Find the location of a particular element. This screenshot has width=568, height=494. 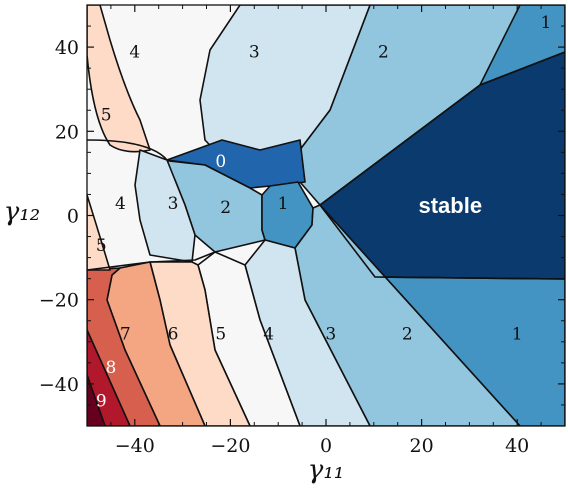

region-count-label: 7 is located at coordinates (125, 334).